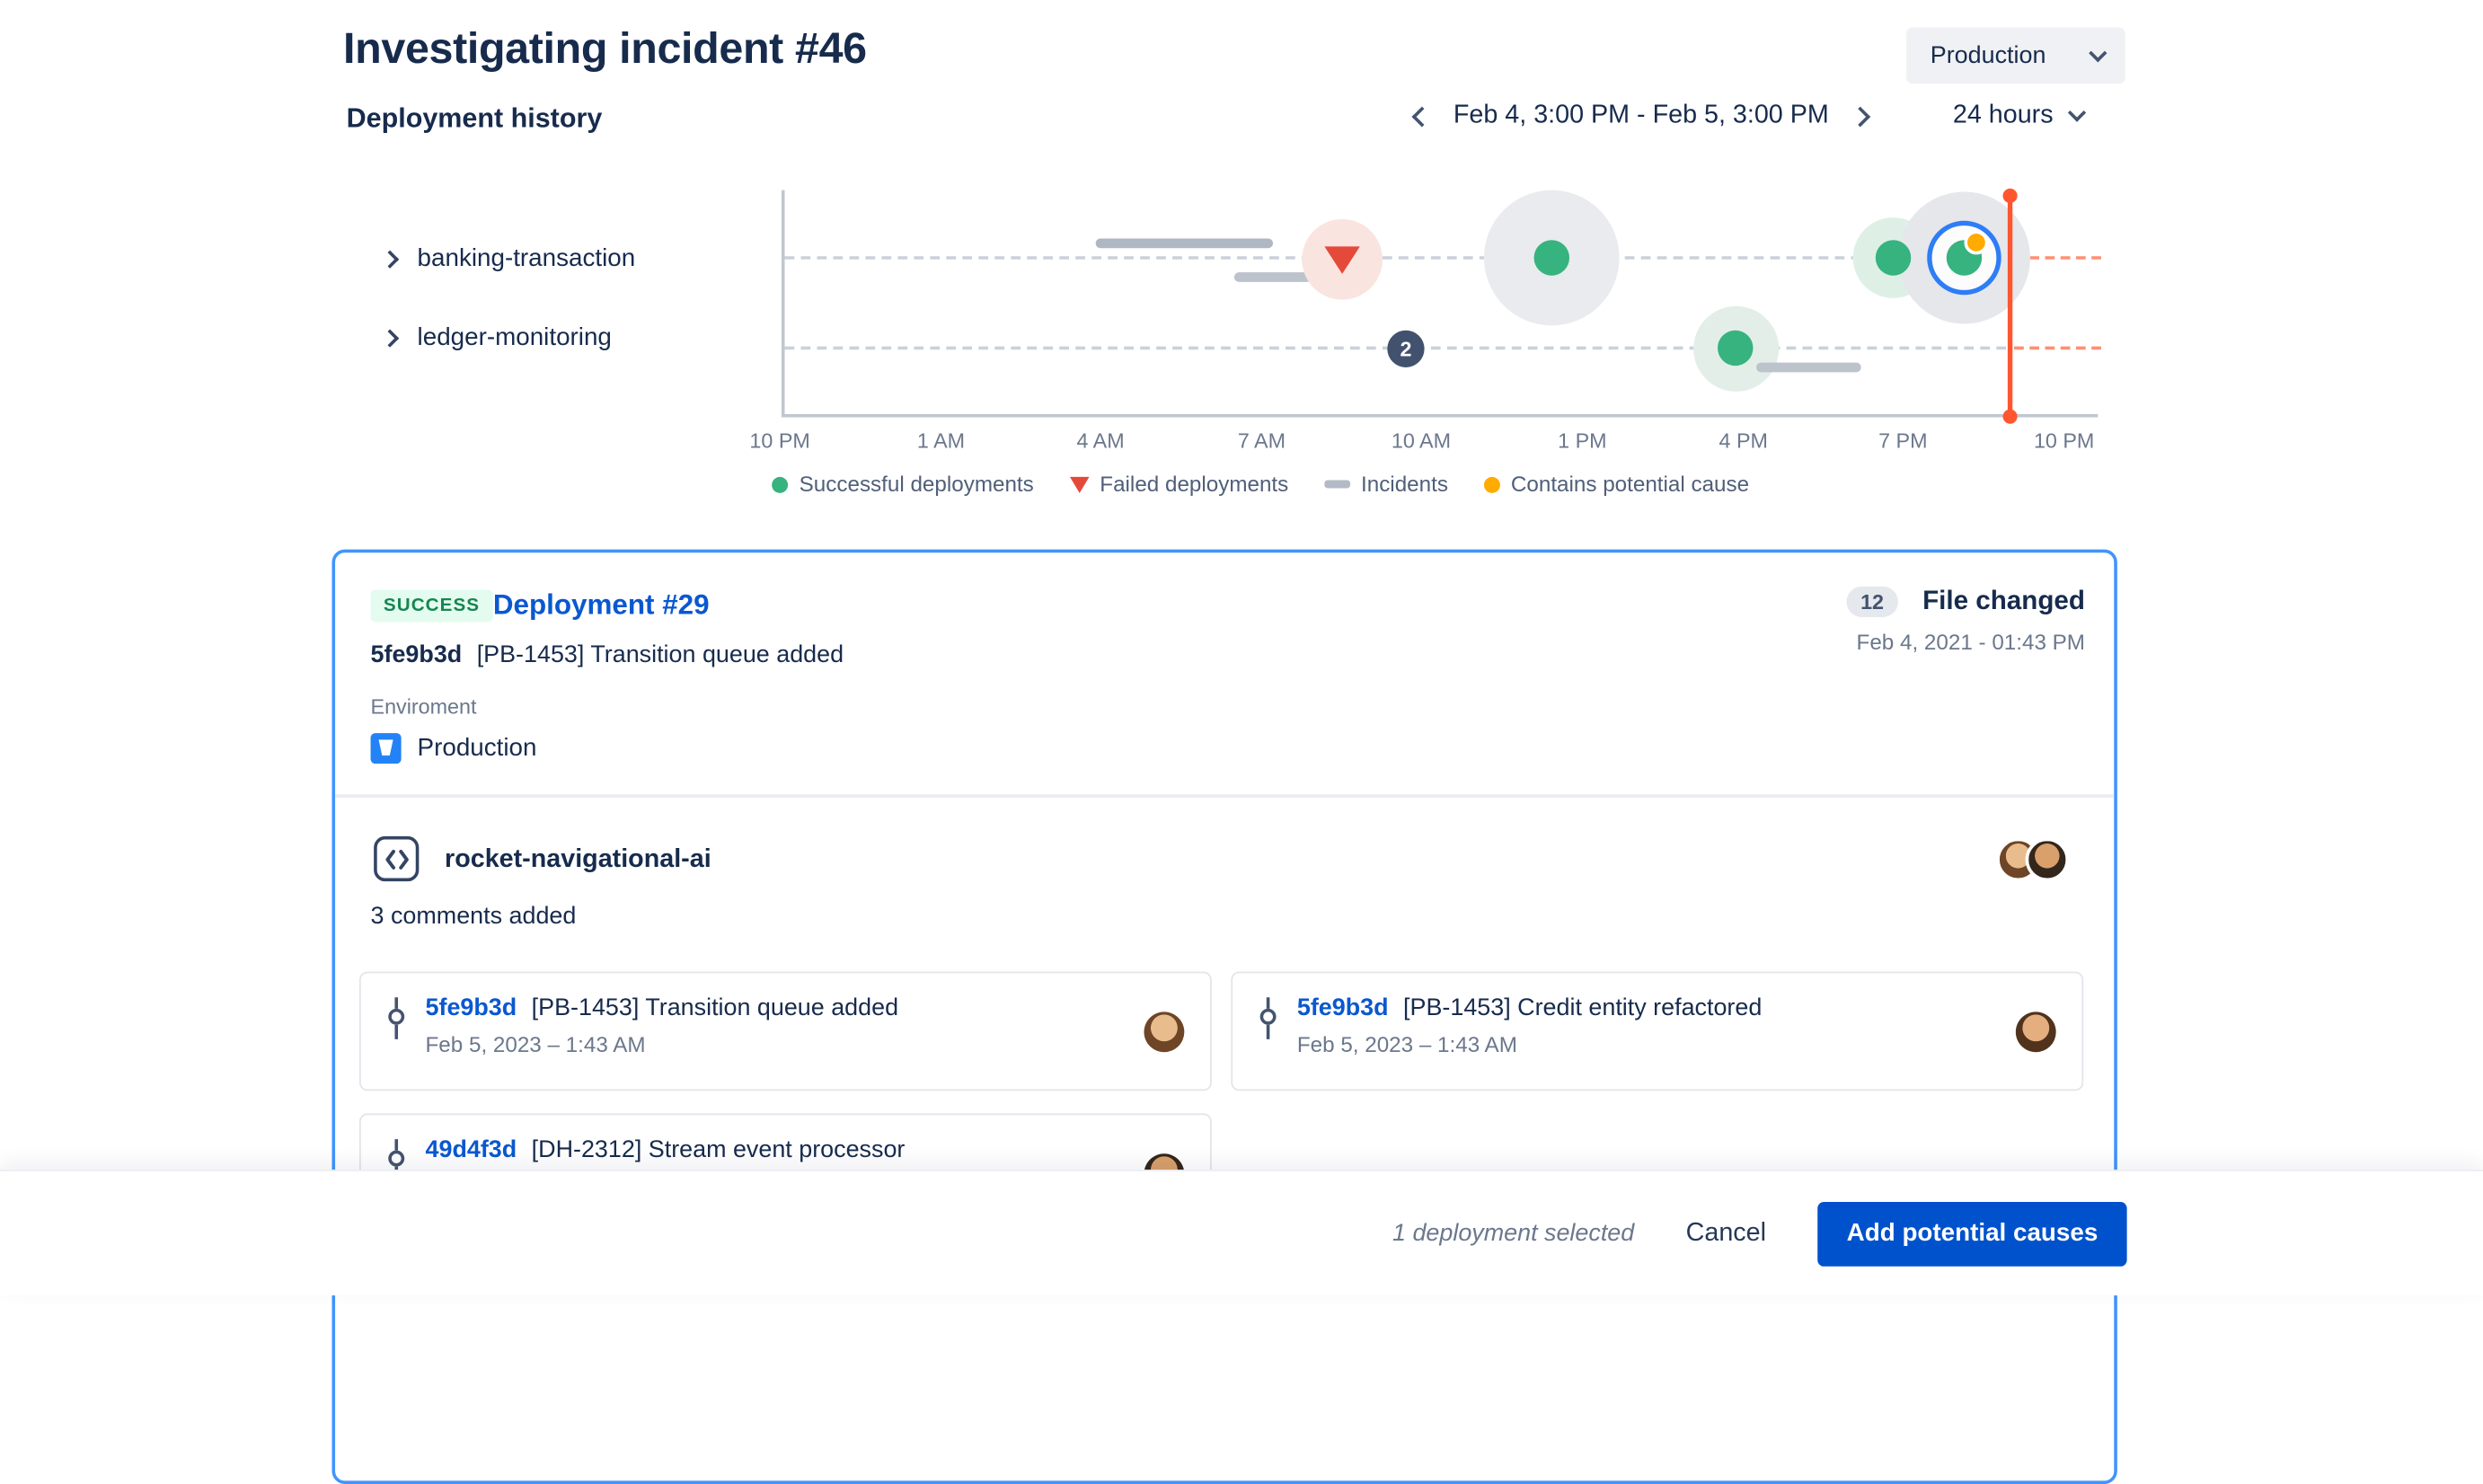 Image resolution: width=2483 pixels, height=1484 pixels. I want to click on date-range-nav: Feb 4, 3:00 PM - Feb 5, 3:00 PM, so click(1641, 115).